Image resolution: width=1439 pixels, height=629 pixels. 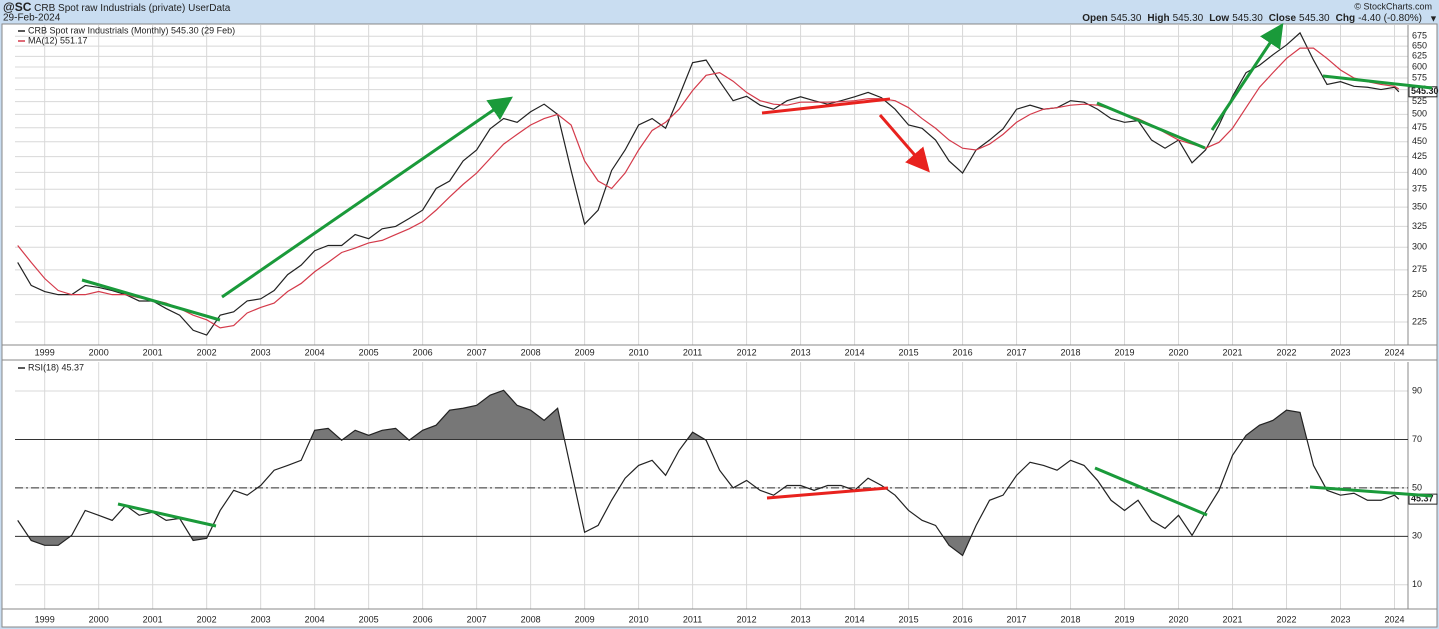 What do you see at coordinates (423, 352) in the screenshot?
I see `x-tick-label: 2006` at bounding box center [423, 352].